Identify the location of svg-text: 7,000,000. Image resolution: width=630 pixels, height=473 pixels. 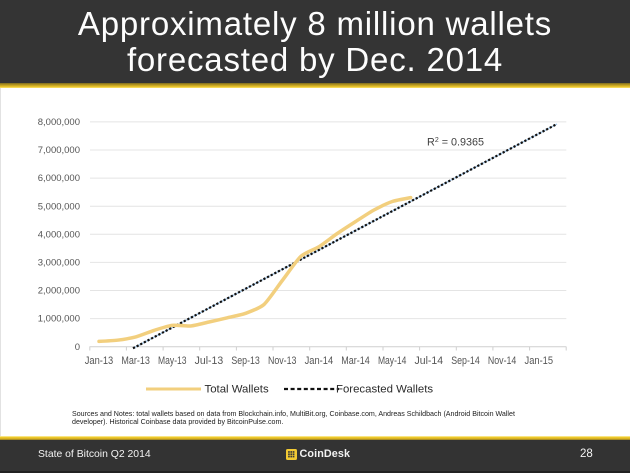
(59, 150).